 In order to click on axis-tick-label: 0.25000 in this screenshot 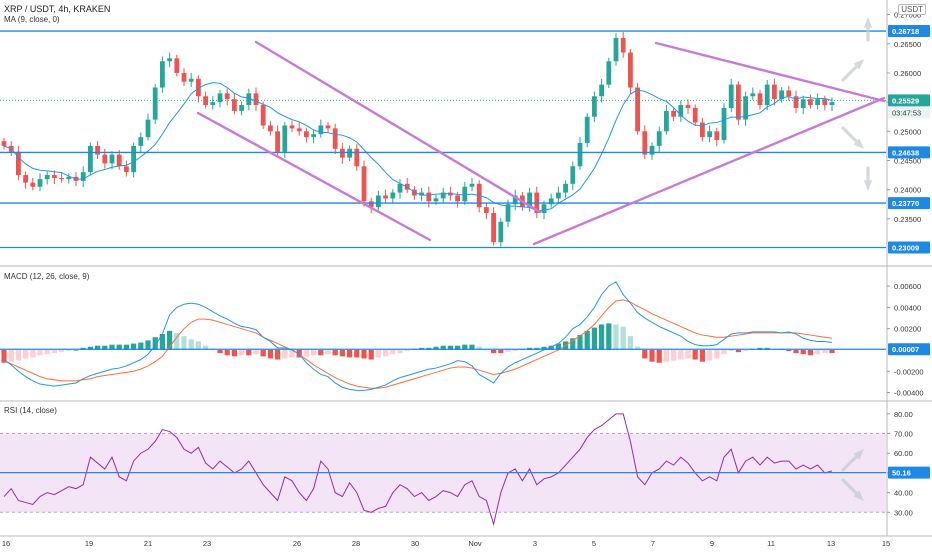, I will do `click(907, 131)`.